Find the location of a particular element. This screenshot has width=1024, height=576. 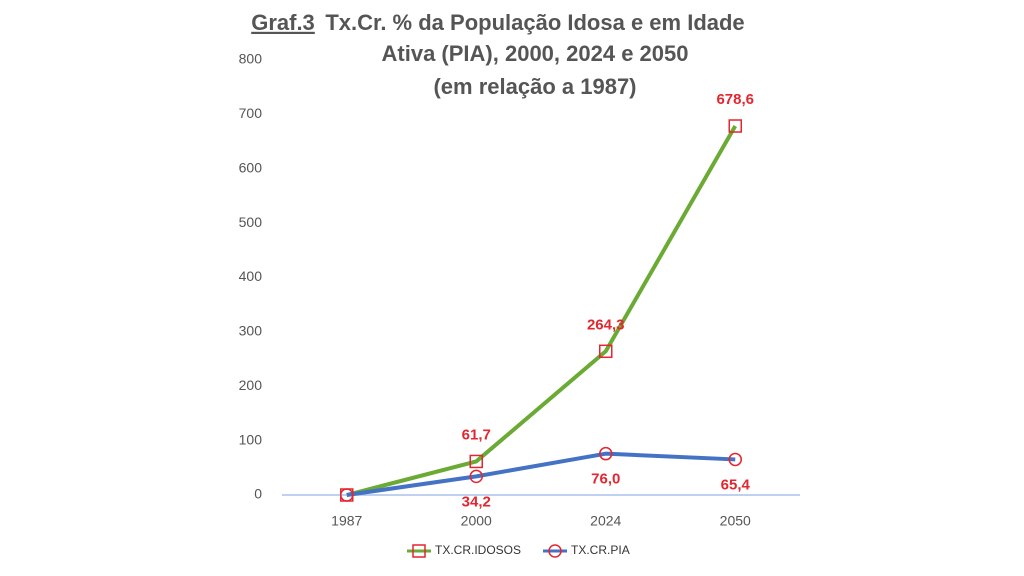

data-label: 678,6 is located at coordinates (735, 99).